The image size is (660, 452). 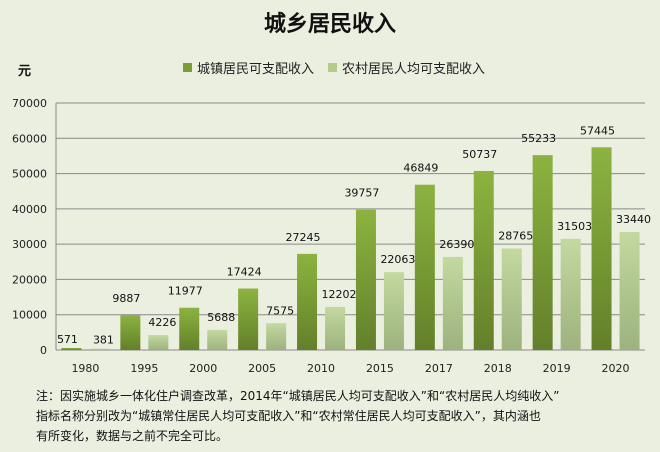 What do you see at coordinates (498, 368) in the screenshot?
I see `x-tick-label: 2018` at bounding box center [498, 368].